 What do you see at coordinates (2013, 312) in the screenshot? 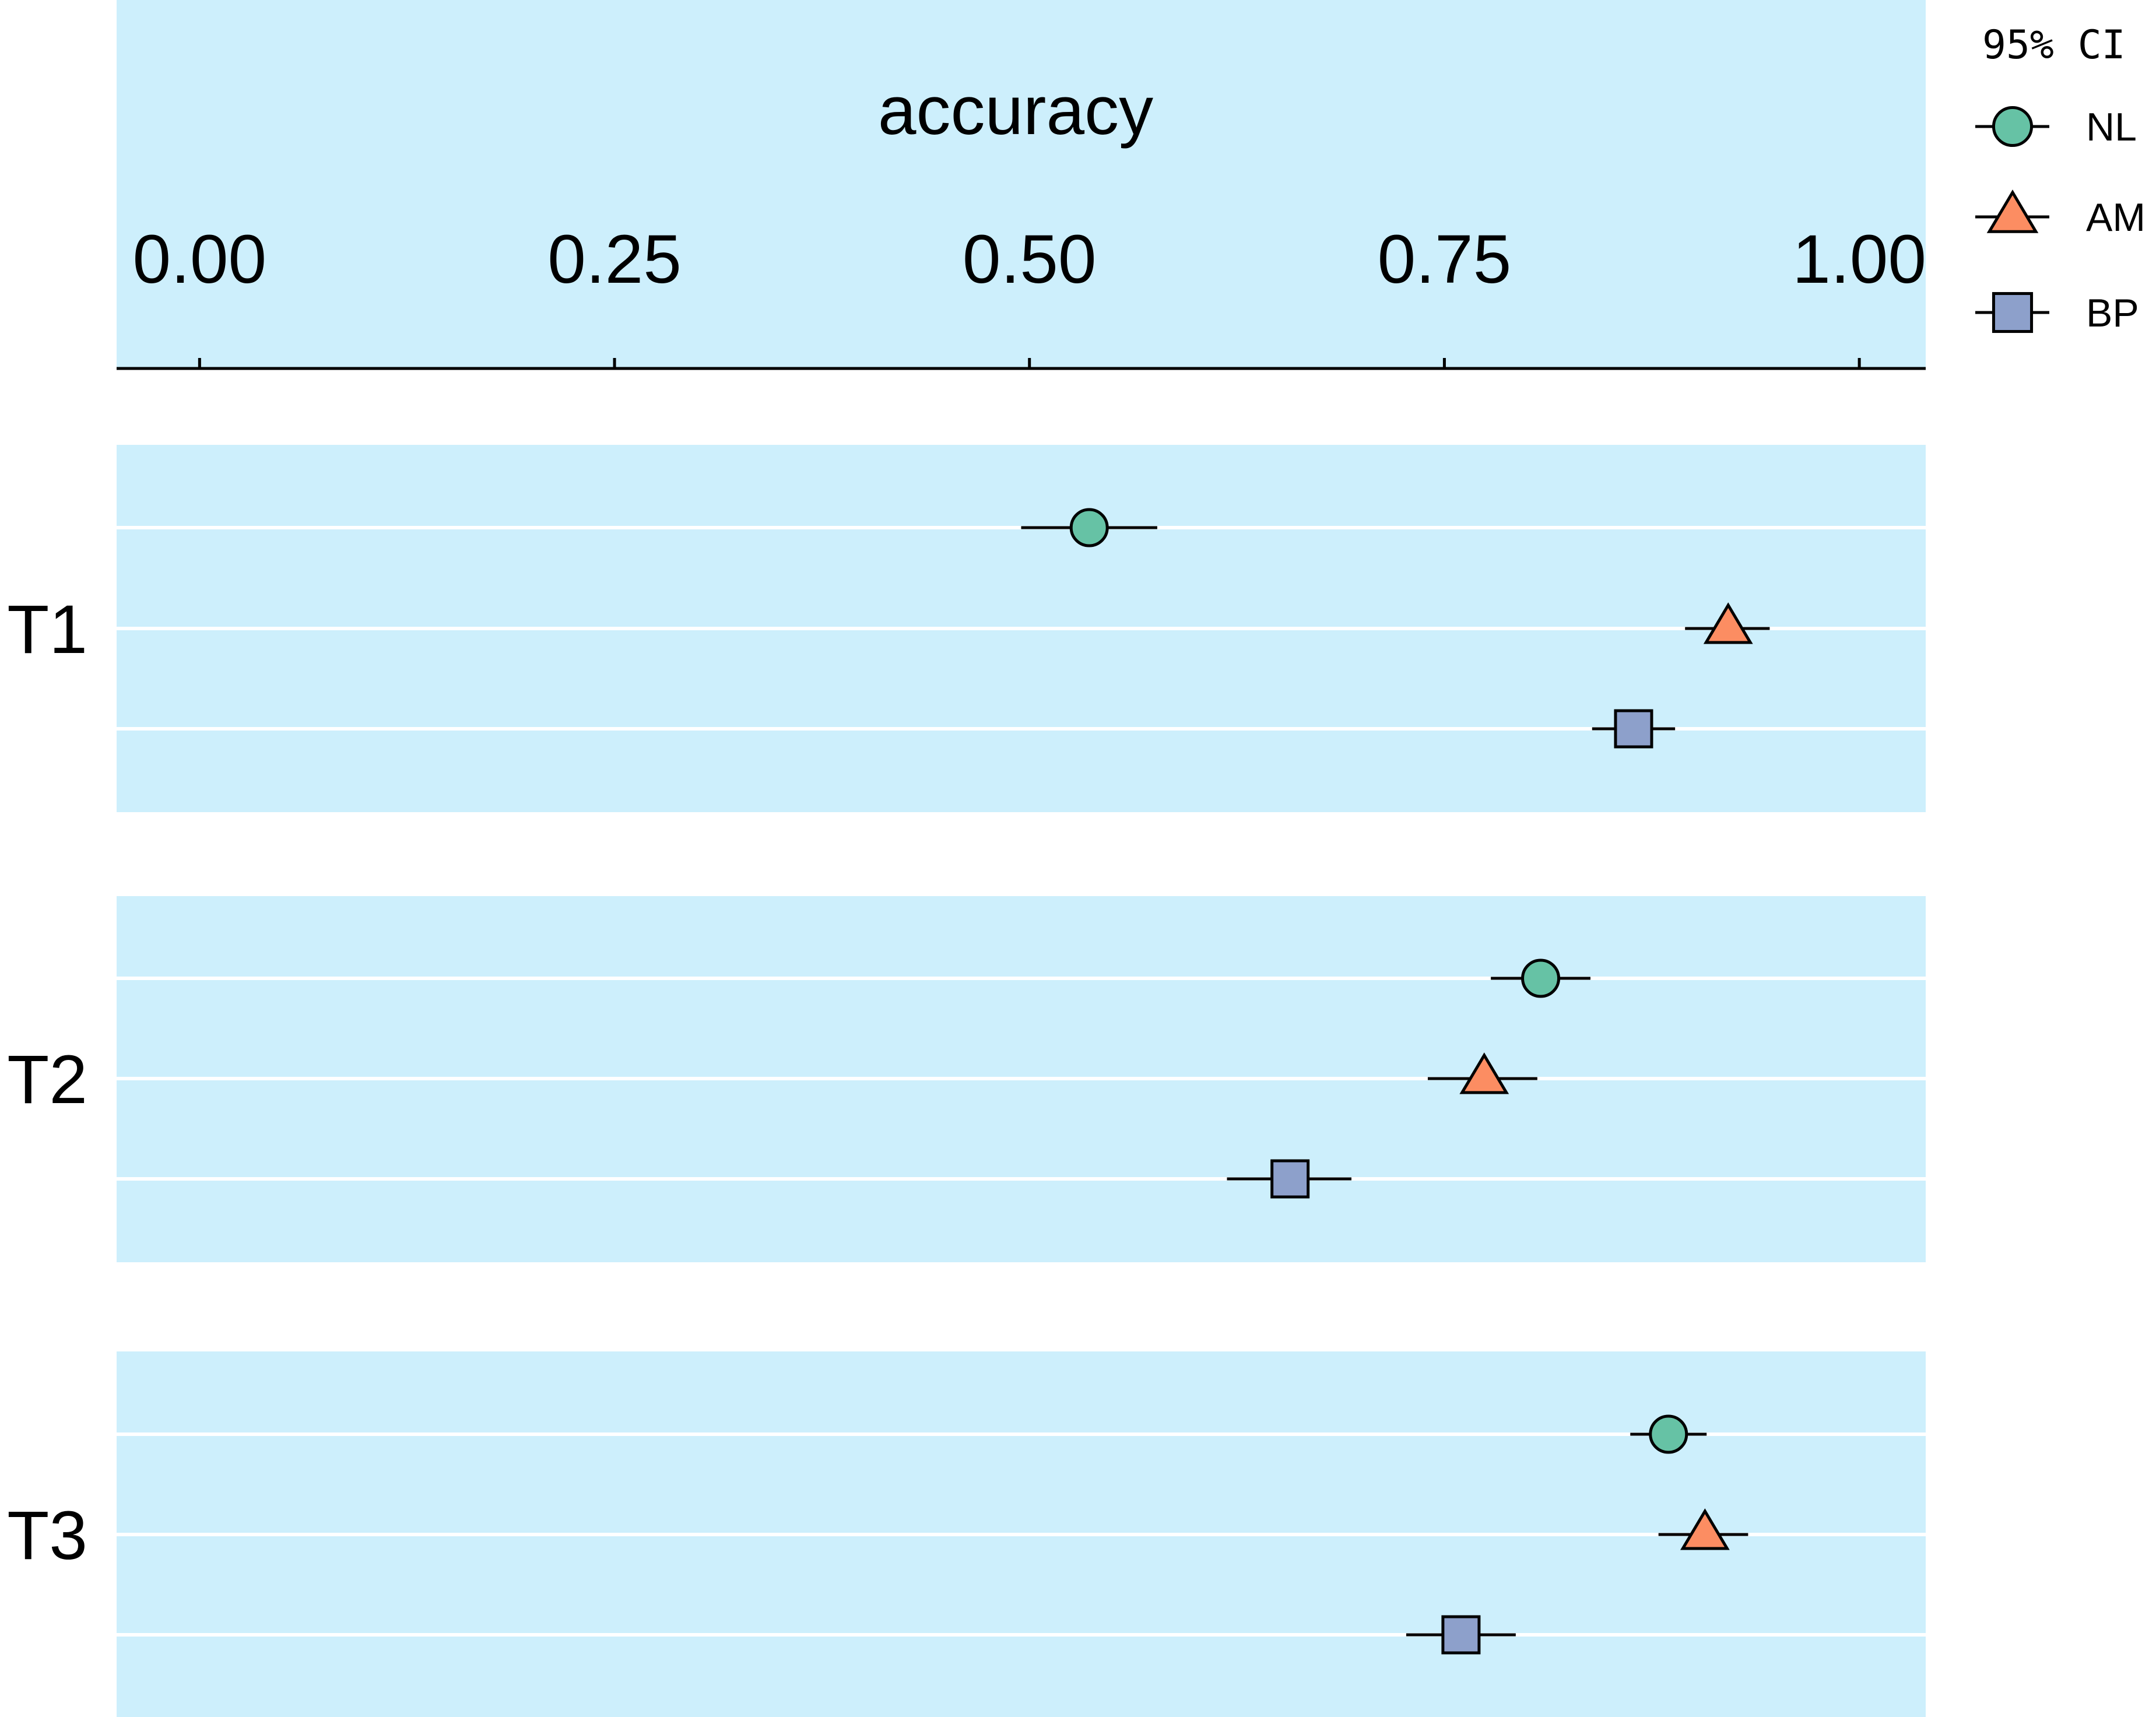
I see `legend-key-bp` at bounding box center [2013, 312].